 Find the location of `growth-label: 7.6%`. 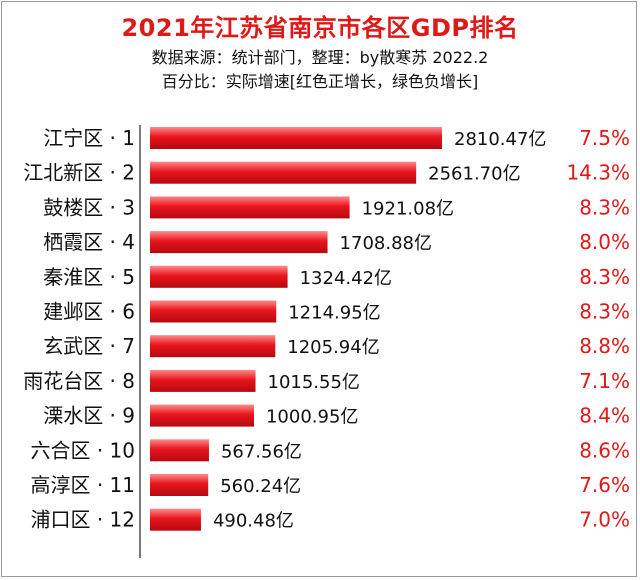

growth-label: 7.6% is located at coordinates (604, 485).